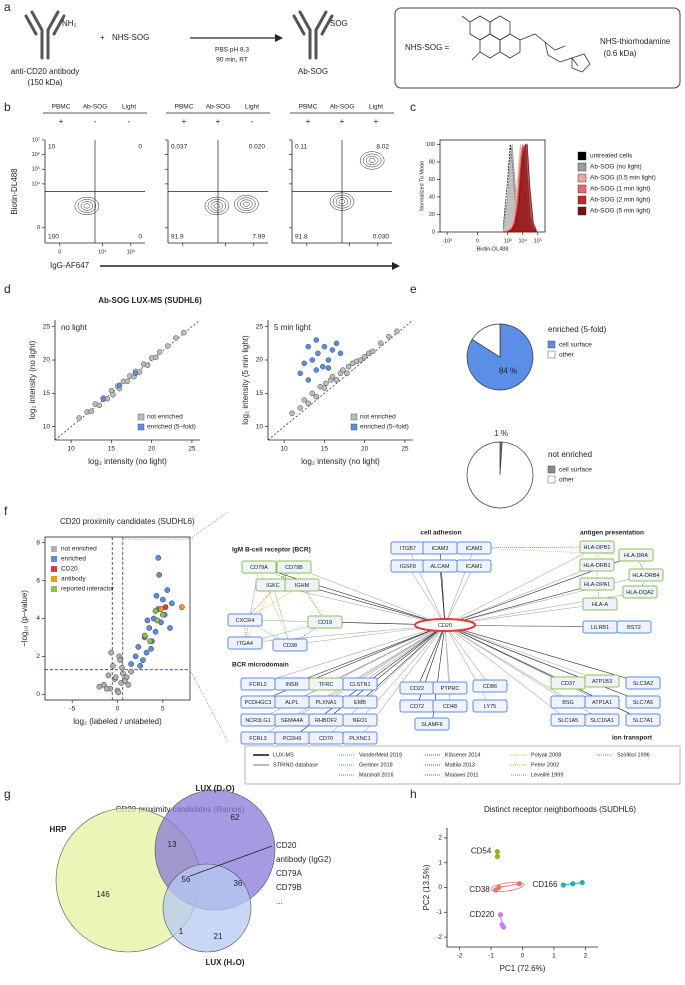 The image size is (685, 985). What do you see at coordinates (600, 628) in the screenshot?
I see `node-label: LILRB1` at bounding box center [600, 628].